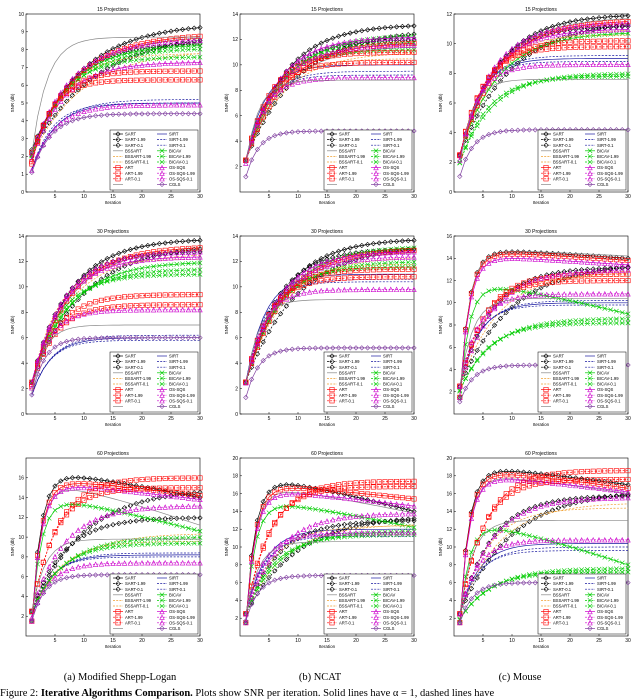  What do you see at coordinates (343, 389) in the screenshot?
I see `legend-label: ART` at bounding box center [343, 389].